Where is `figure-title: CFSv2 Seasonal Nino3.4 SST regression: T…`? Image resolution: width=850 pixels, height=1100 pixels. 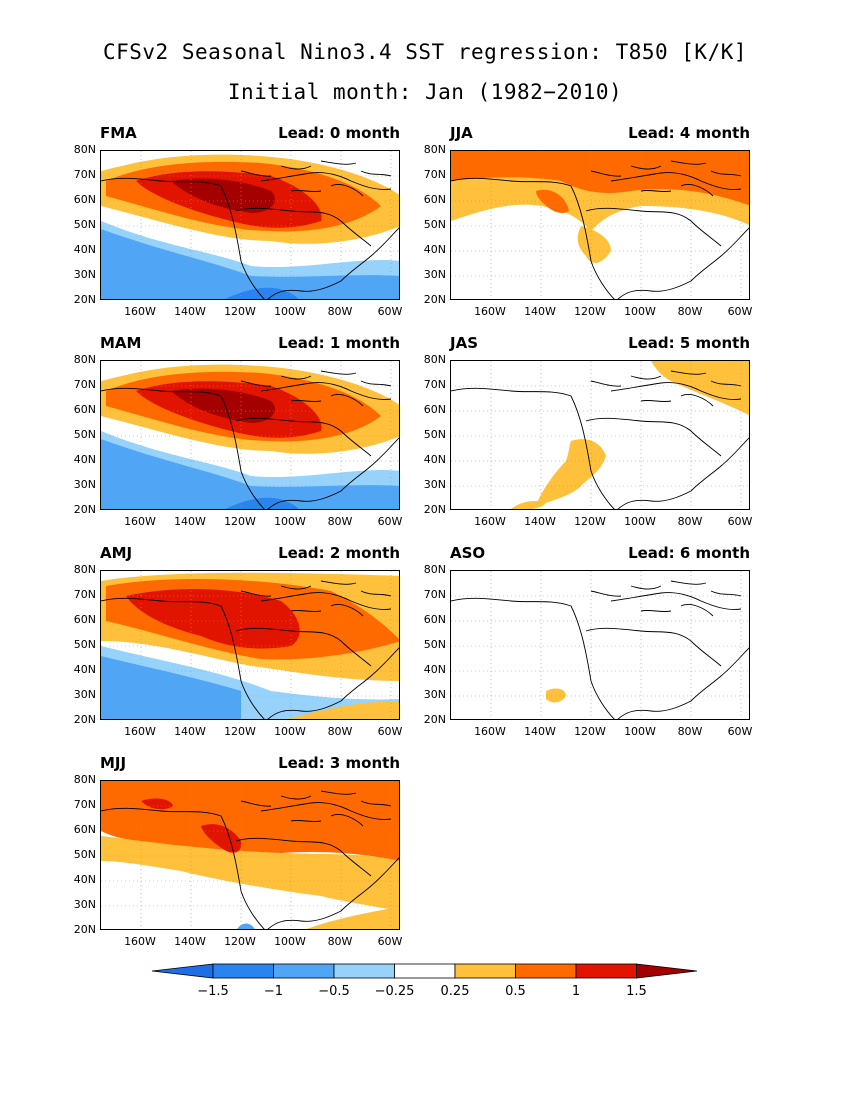 figure-title: CFSv2 Seasonal Nino3.4 SST regression: T… is located at coordinates (424, 52).